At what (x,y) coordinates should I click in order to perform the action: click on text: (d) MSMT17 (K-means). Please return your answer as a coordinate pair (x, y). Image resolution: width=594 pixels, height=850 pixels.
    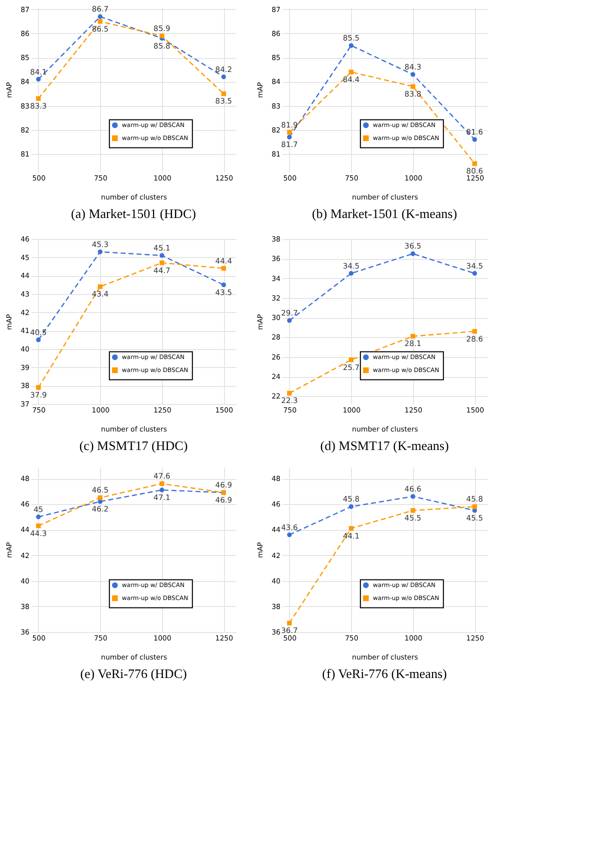
    Looking at the image, I should click on (384, 445).